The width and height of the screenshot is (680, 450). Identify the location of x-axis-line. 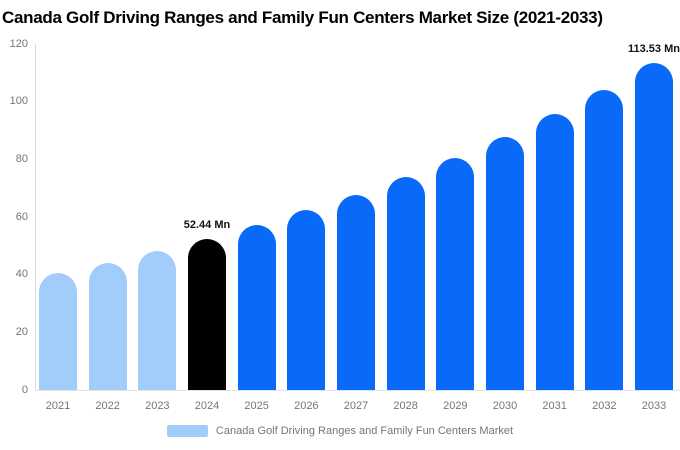
(357, 390).